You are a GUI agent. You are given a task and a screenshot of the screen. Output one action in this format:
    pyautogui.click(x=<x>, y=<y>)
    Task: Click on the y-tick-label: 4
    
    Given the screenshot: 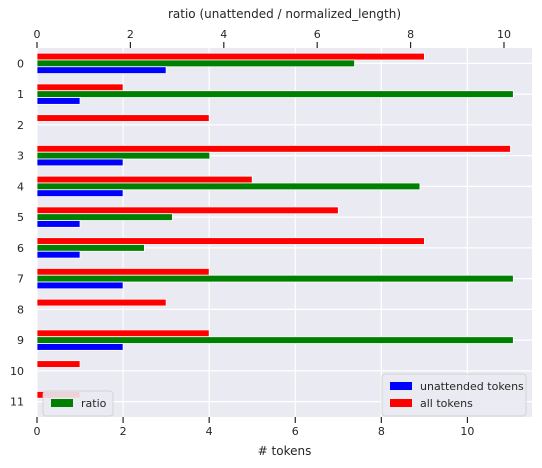 What is the action you would take?
    pyautogui.click(x=20, y=186)
    